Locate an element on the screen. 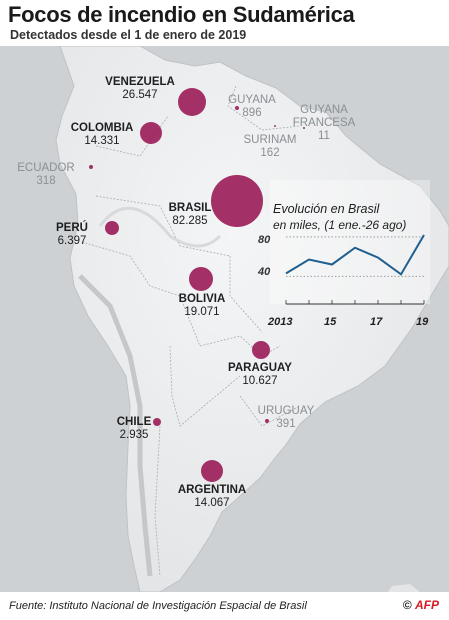  country-name: PARAGUAY is located at coordinates (260, 368).